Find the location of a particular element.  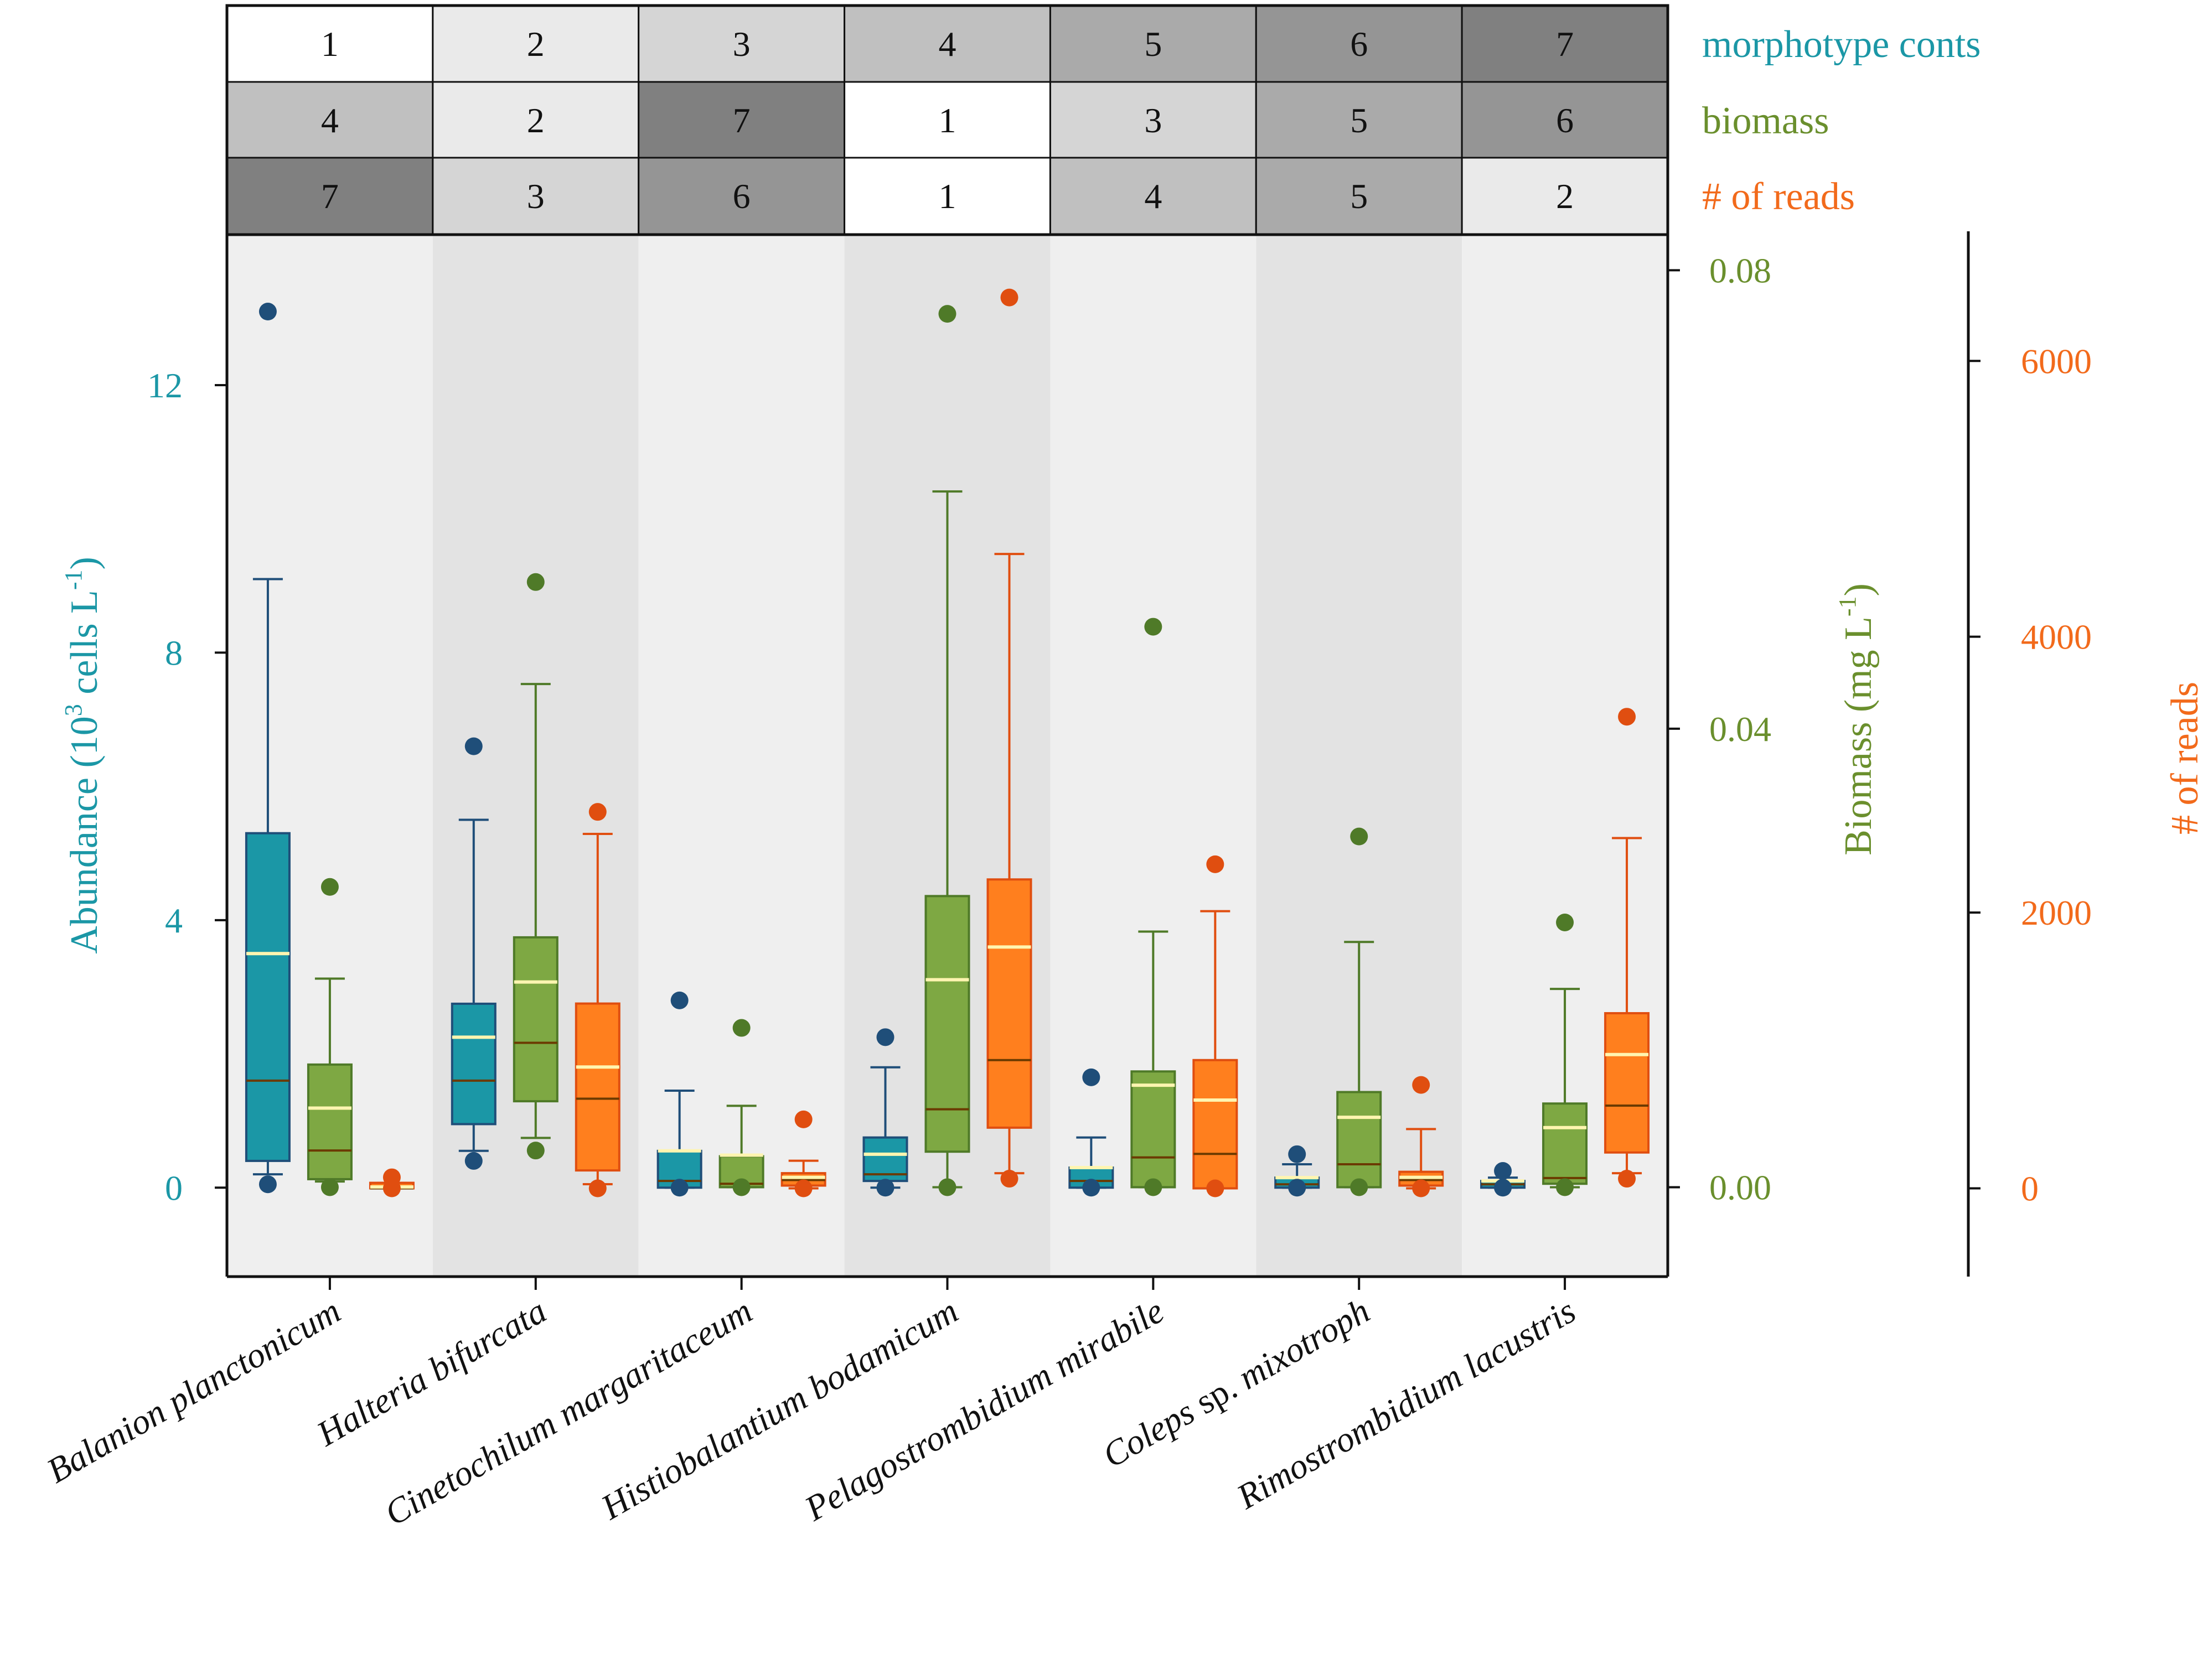

category-label-italic: Pelagostrombidium mirabile is located at coordinates (984, 1410).